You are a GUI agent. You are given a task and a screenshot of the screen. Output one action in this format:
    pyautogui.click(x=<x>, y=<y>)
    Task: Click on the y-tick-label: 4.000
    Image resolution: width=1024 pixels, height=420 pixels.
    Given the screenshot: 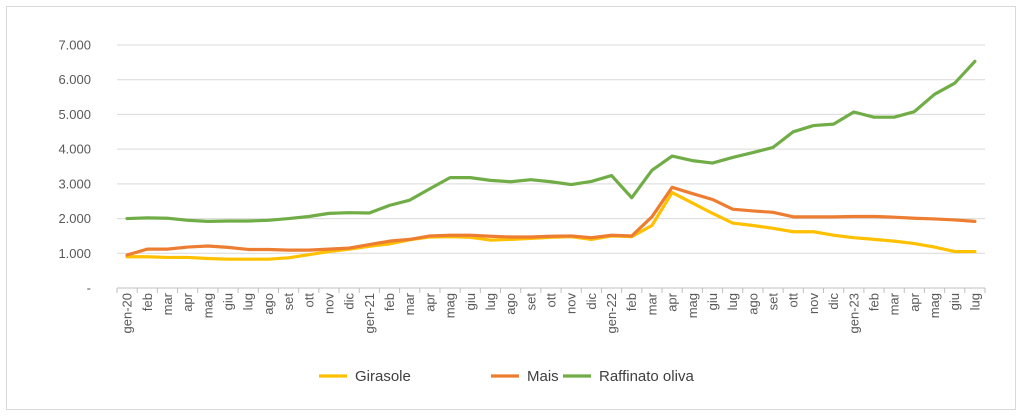 What is the action you would take?
    pyautogui.click(x=74, y=149)
    